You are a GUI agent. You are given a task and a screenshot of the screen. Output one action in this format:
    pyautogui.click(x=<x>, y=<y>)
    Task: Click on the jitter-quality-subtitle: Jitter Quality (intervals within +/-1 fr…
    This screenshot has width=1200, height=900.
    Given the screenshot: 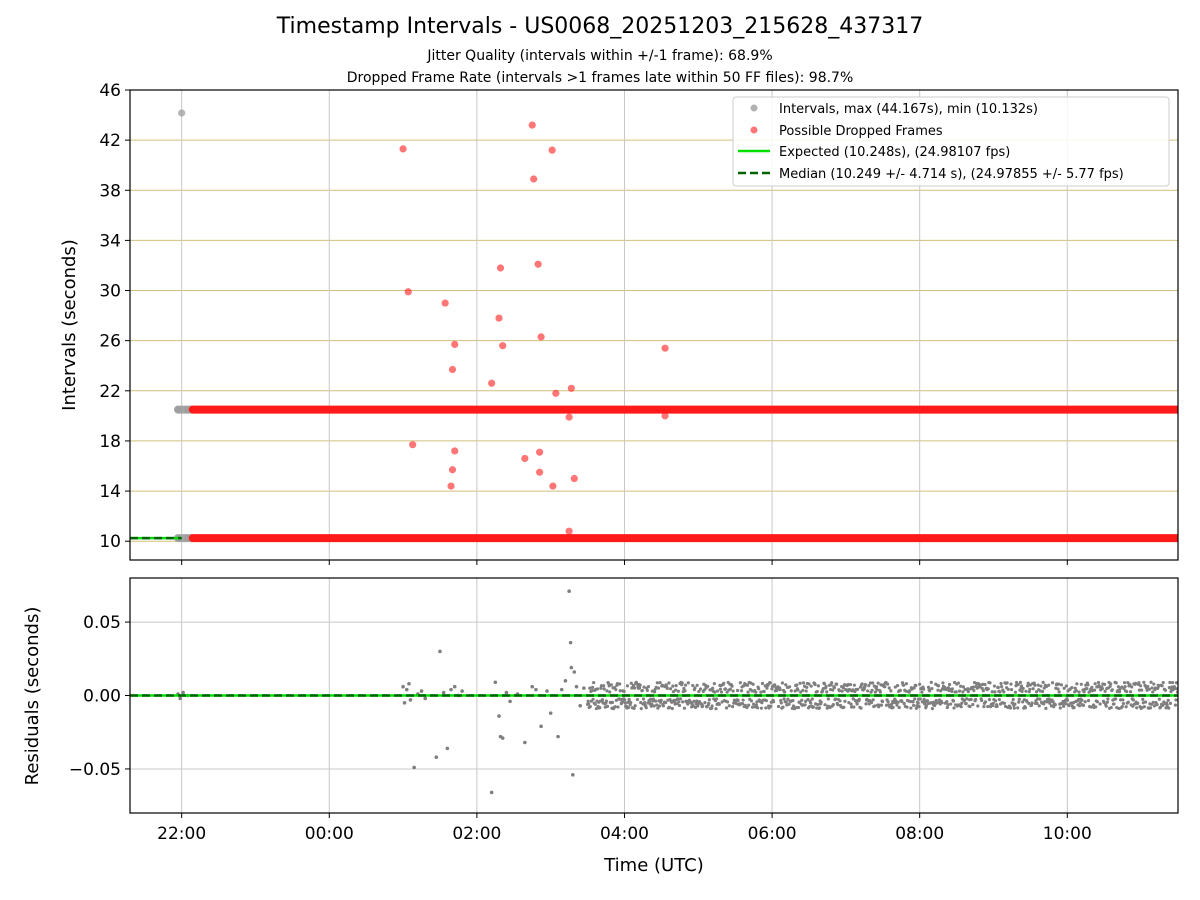 What is the action you would take?
    pyautogui.click(x=600, y=56)
    